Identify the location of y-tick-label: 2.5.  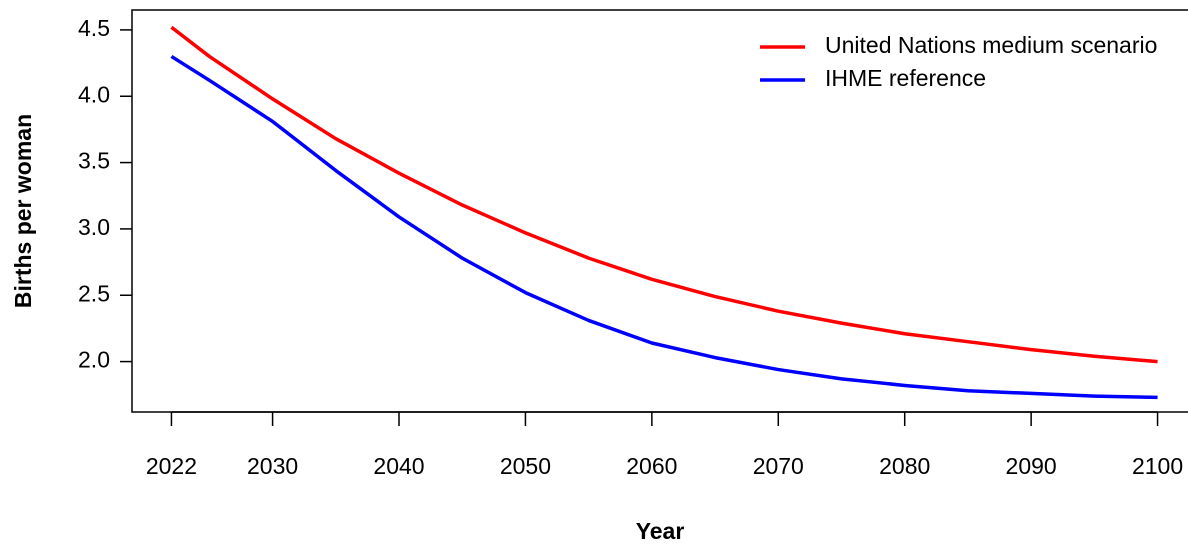
(94, 293).